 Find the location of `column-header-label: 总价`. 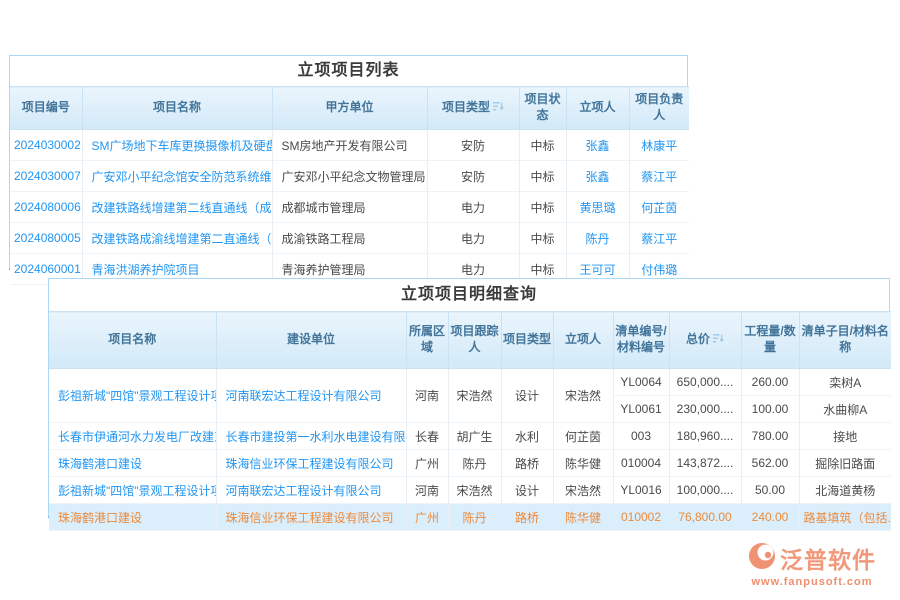

column-header-label: 总价 is located at coordinates (697, 338).